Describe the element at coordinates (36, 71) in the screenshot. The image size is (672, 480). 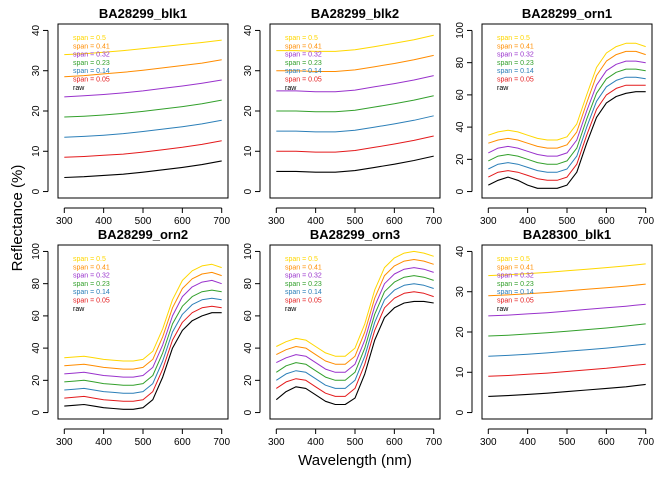
I see `y-tick-label: 30` at that location.